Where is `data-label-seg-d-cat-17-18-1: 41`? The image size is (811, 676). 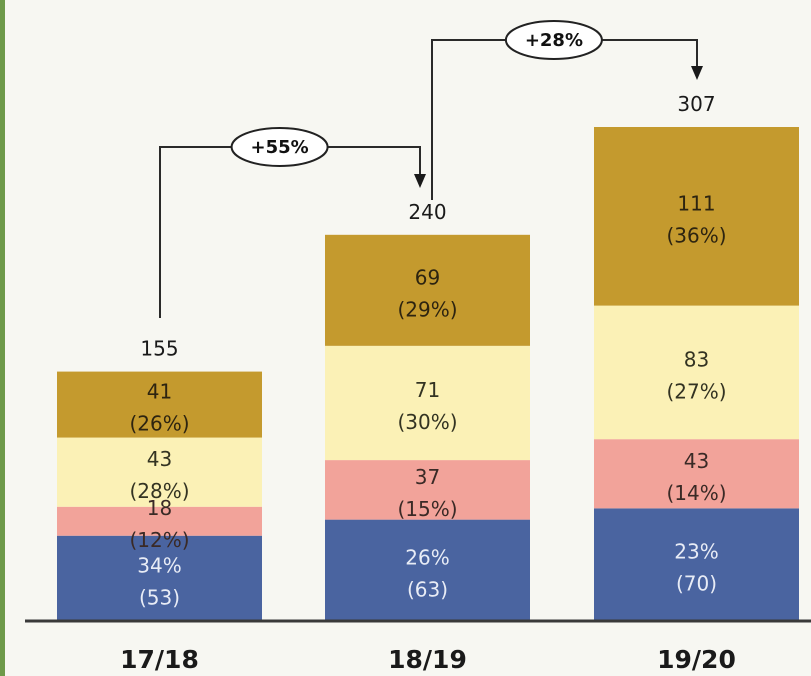 data-label-seg-d-cat-17-18-1: 41 is located at coordinates (159, 392).